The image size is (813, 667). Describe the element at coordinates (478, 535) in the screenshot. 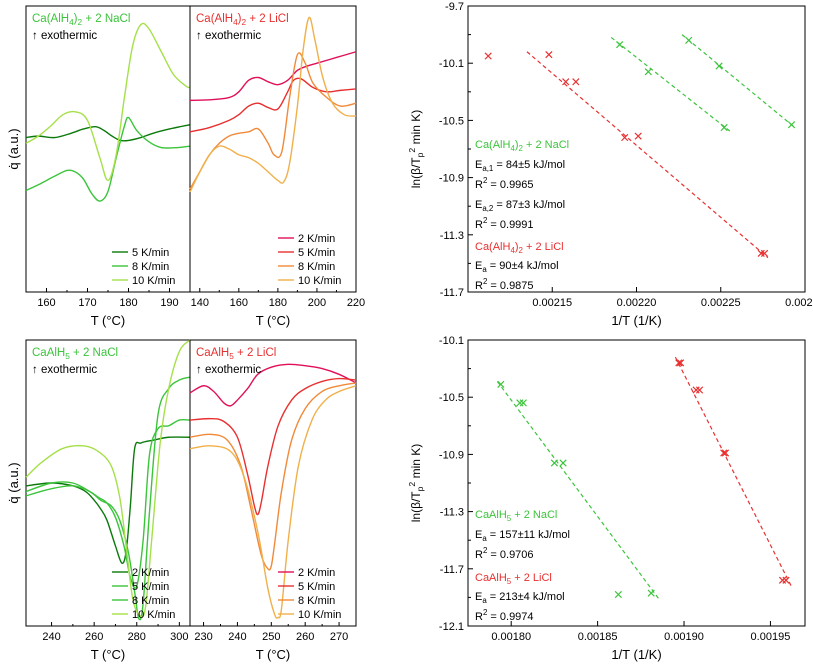

I see `annotation-ea1-part: E` at that location.